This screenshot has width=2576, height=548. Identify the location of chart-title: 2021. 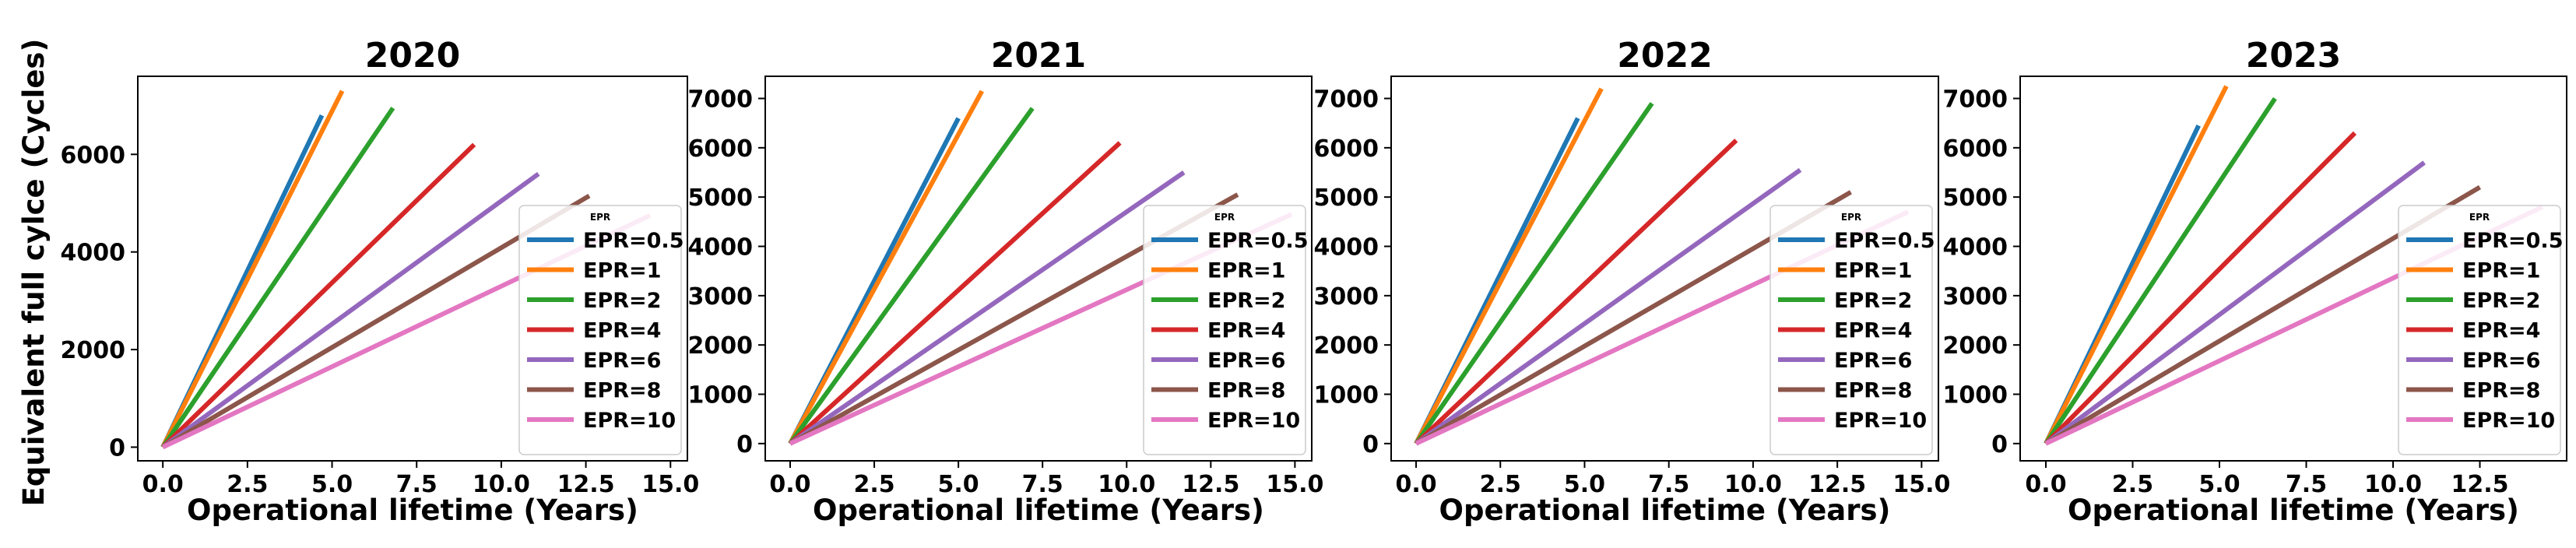
(1038, 56).